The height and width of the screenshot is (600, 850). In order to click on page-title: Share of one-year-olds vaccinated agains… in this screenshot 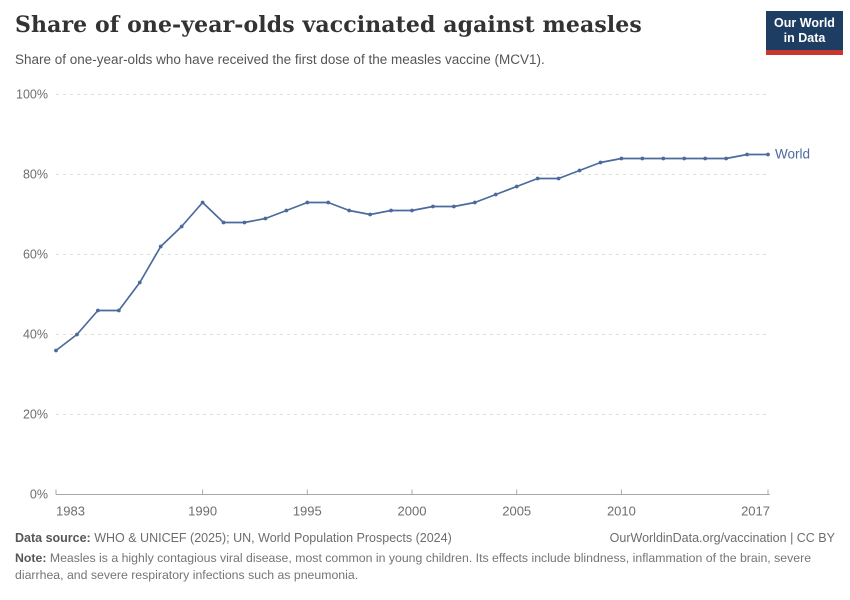, I will do `click(328, 25)`.